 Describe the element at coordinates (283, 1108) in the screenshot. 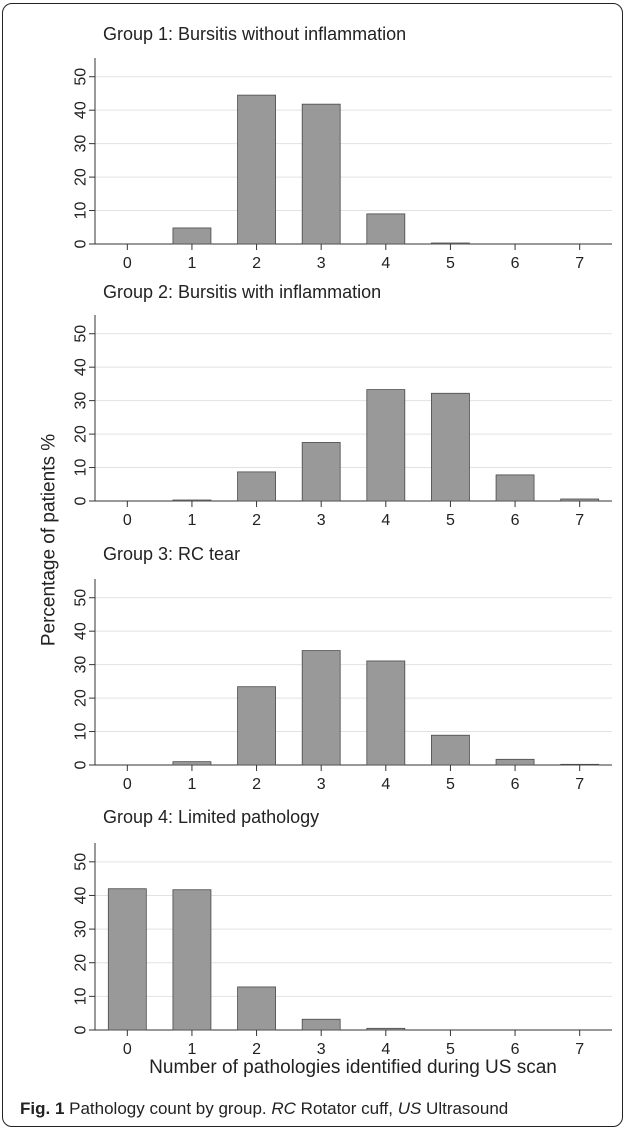

I see `caption-abbreviation-rc: RC` at that location.